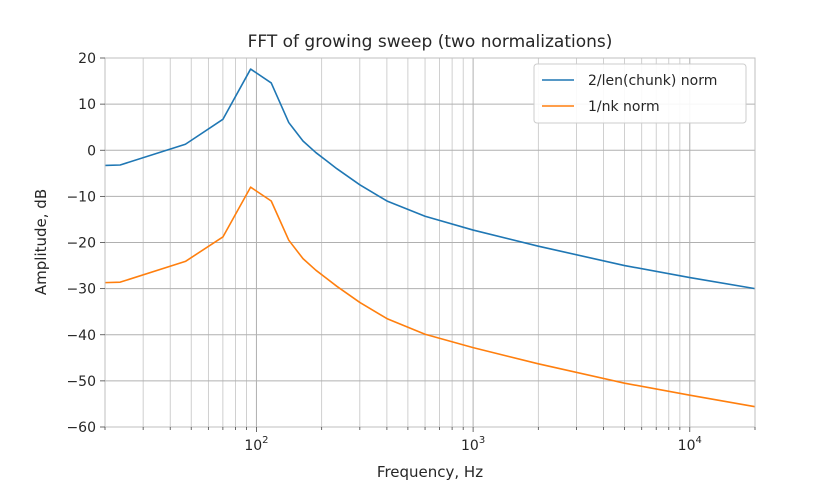  Describe the element at coordinates (699, 440) in the screenshot. I see `x-tick-label-exponent: 4` at that location.